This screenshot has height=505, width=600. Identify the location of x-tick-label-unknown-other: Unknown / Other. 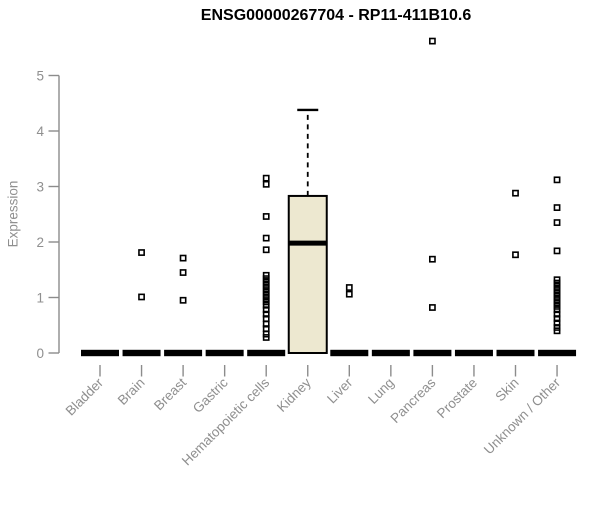
(522, 416).